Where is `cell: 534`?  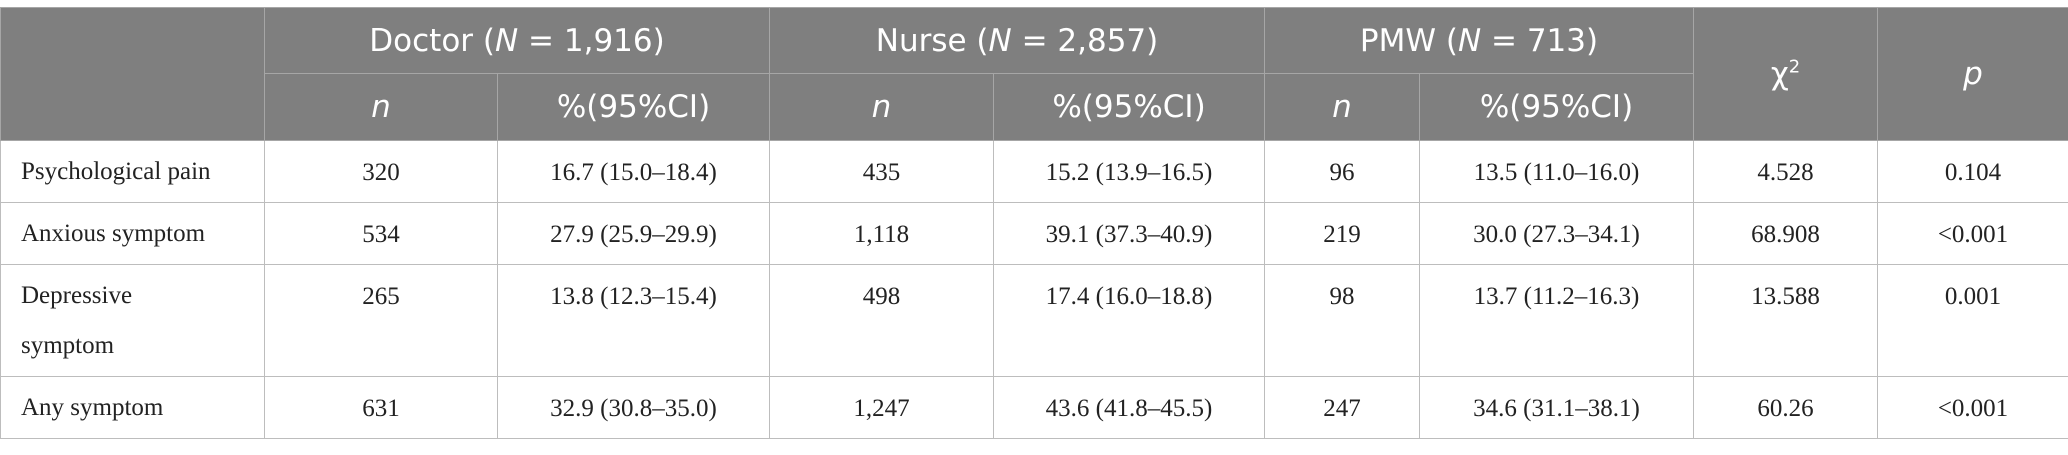 cell: 534 is located at coordinates (381, 233).